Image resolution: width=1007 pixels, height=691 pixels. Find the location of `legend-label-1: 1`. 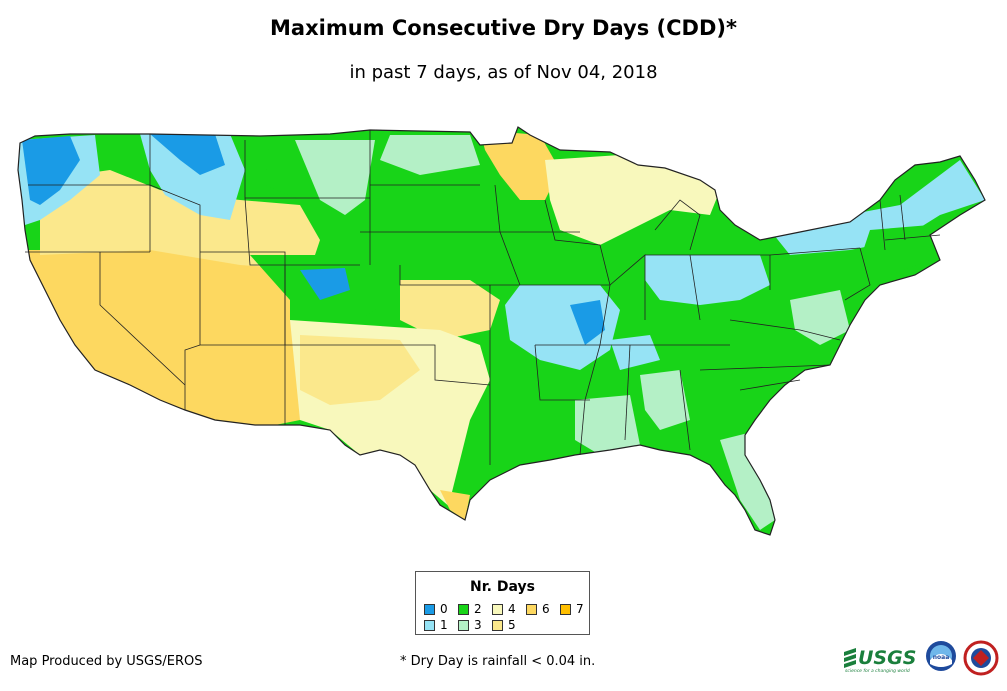

legend-label-1: 1 is located at coordinates (444, 625).